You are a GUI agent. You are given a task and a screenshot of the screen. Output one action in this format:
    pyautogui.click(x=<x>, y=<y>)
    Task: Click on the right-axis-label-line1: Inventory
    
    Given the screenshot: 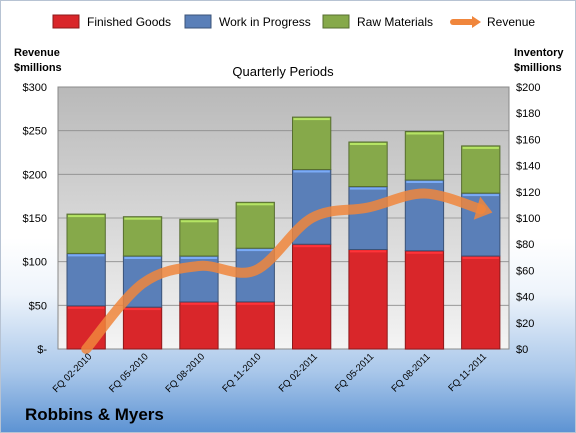 What is the action you would take?
    pyautogui.click(x=539, y=53)
    